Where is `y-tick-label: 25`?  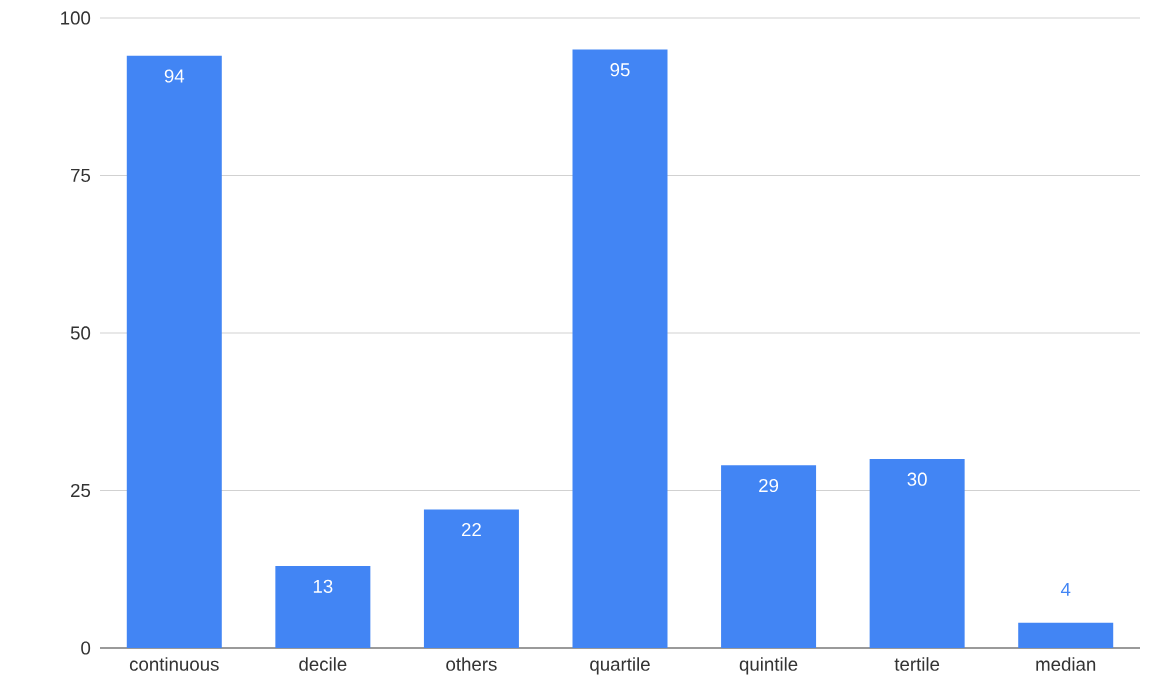
y-tick-label: 25 is located at coordinates (81, 490).